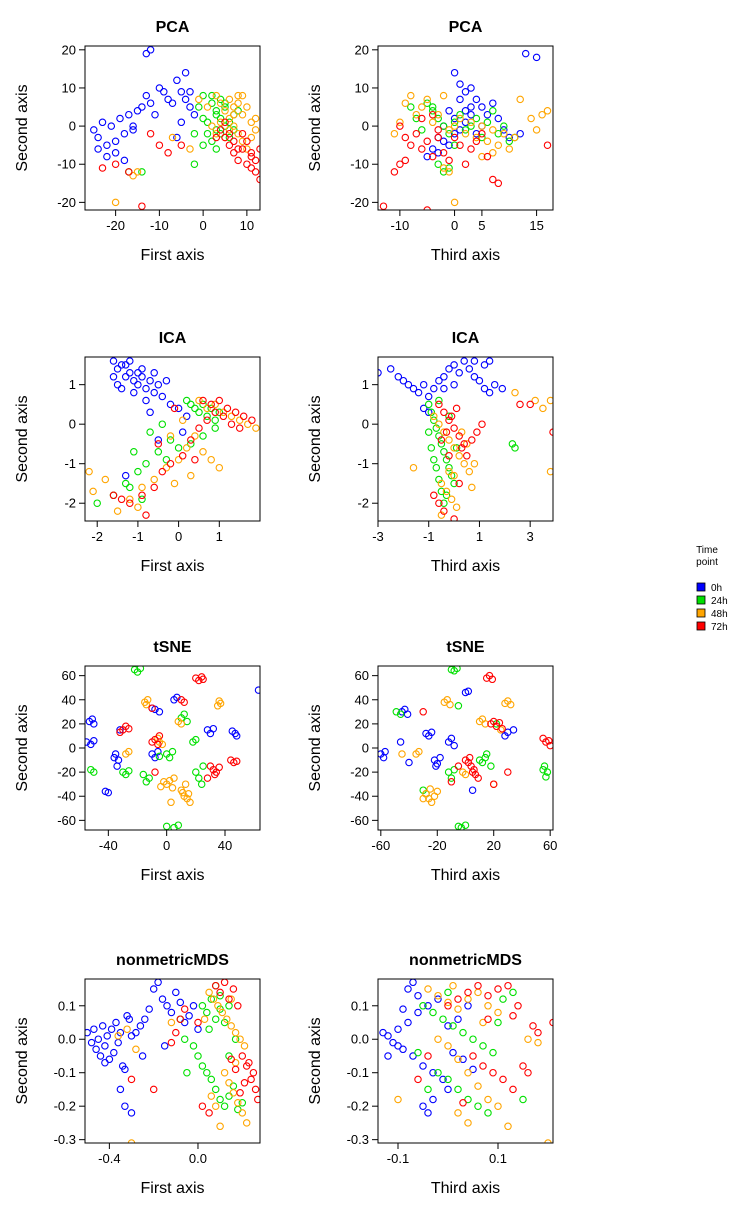  What do you see at coordinates (72, 748) in the screenshot?
I see `y-tick-label: 0` at bounding box center [72, 748].